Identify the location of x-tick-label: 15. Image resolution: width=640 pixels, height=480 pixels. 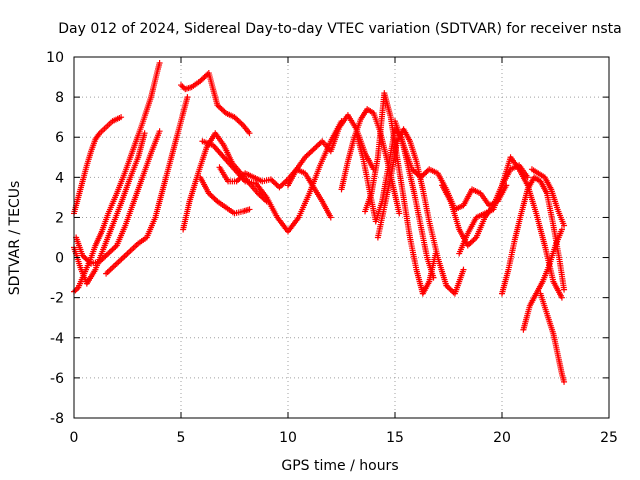
(395, 438).